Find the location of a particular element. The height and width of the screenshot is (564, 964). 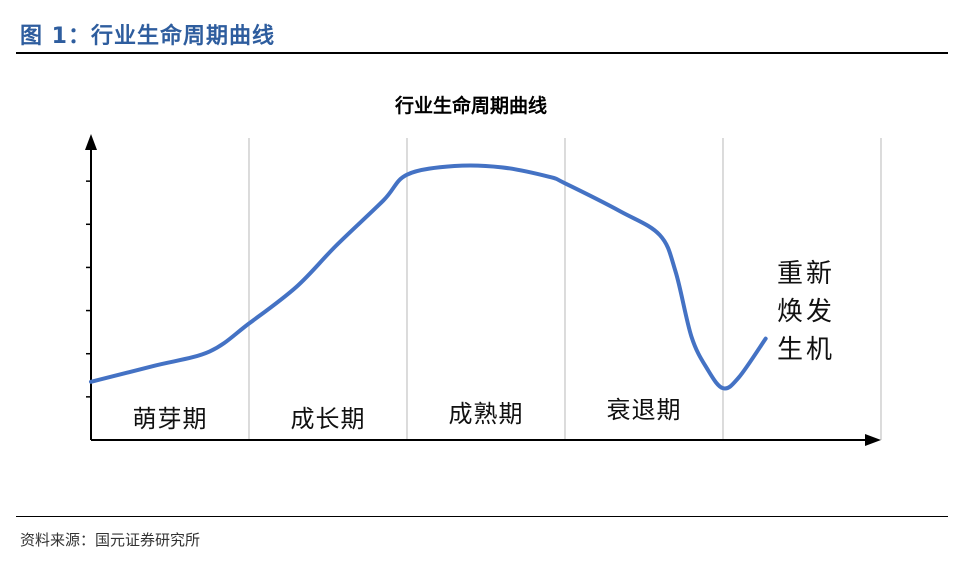

source-note: 资料来源：国元证券研究所 is located at coordinates (110, 540).